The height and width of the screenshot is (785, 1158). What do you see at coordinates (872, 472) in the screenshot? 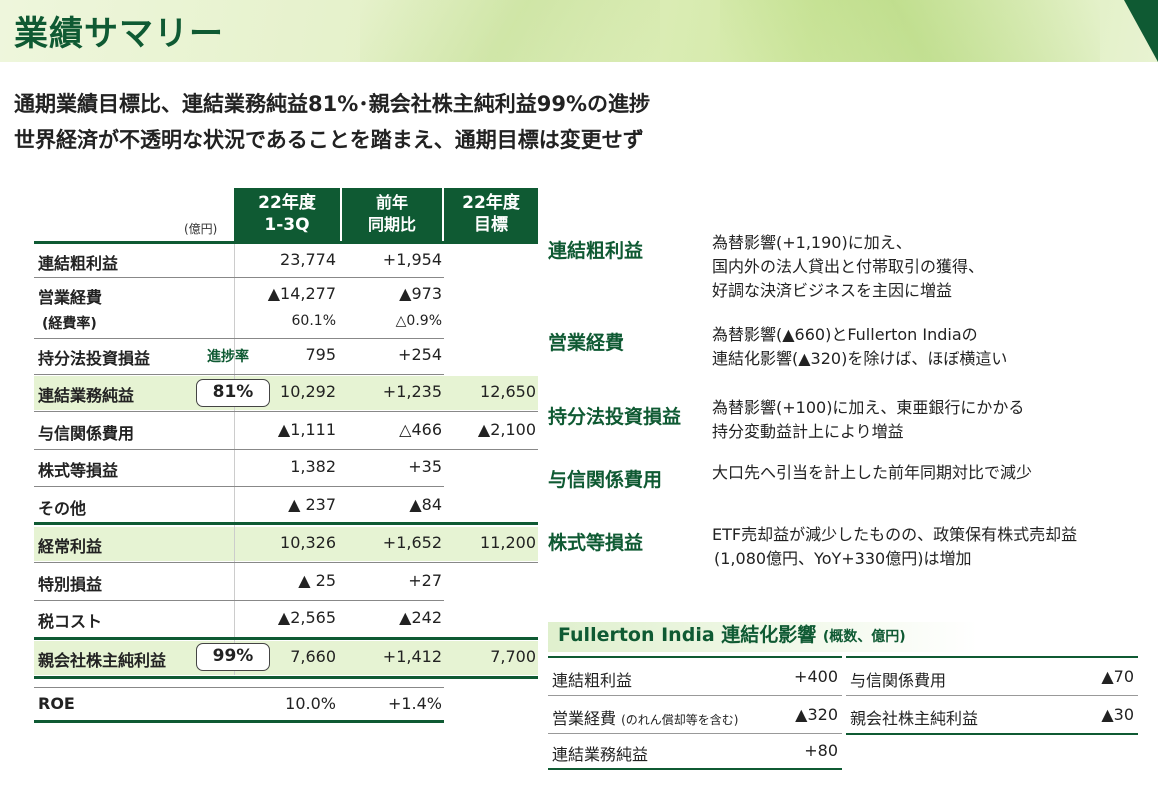
I see `comment-line: 大口先へ引当を計上した前年同期対比で減少` at bounding box center [872, 472].